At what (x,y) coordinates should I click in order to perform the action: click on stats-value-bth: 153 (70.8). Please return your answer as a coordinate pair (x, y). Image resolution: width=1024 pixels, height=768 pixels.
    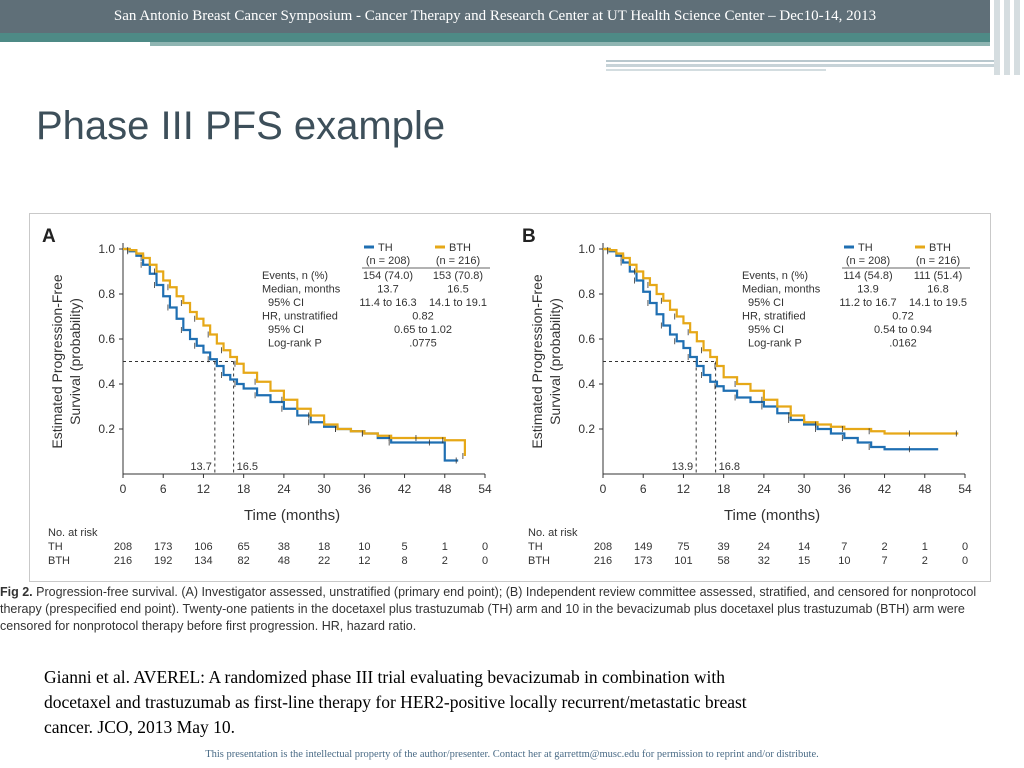
    Looking at the image, I should click on (458, 276).